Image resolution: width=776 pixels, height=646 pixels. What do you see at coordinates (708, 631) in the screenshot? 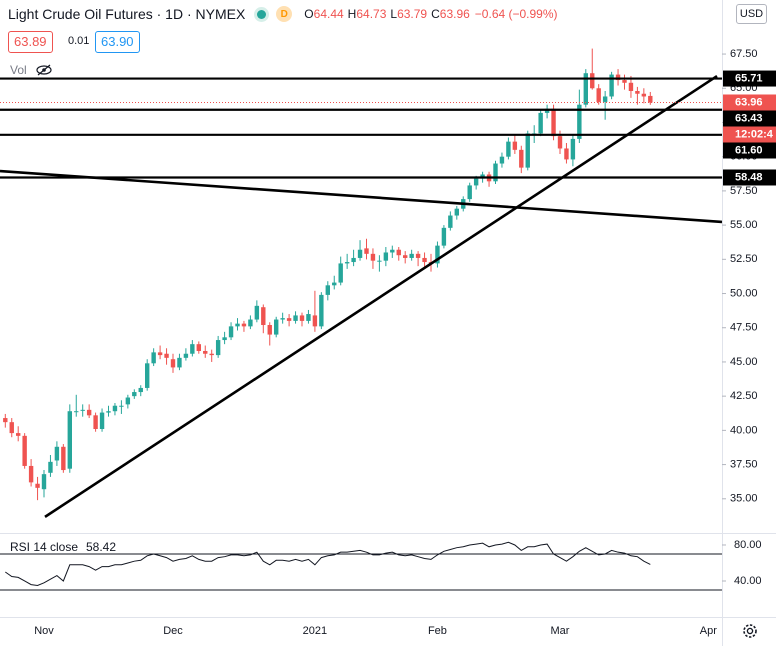
I see `x-tick-label: Apr` at bounding box center [708, 631].